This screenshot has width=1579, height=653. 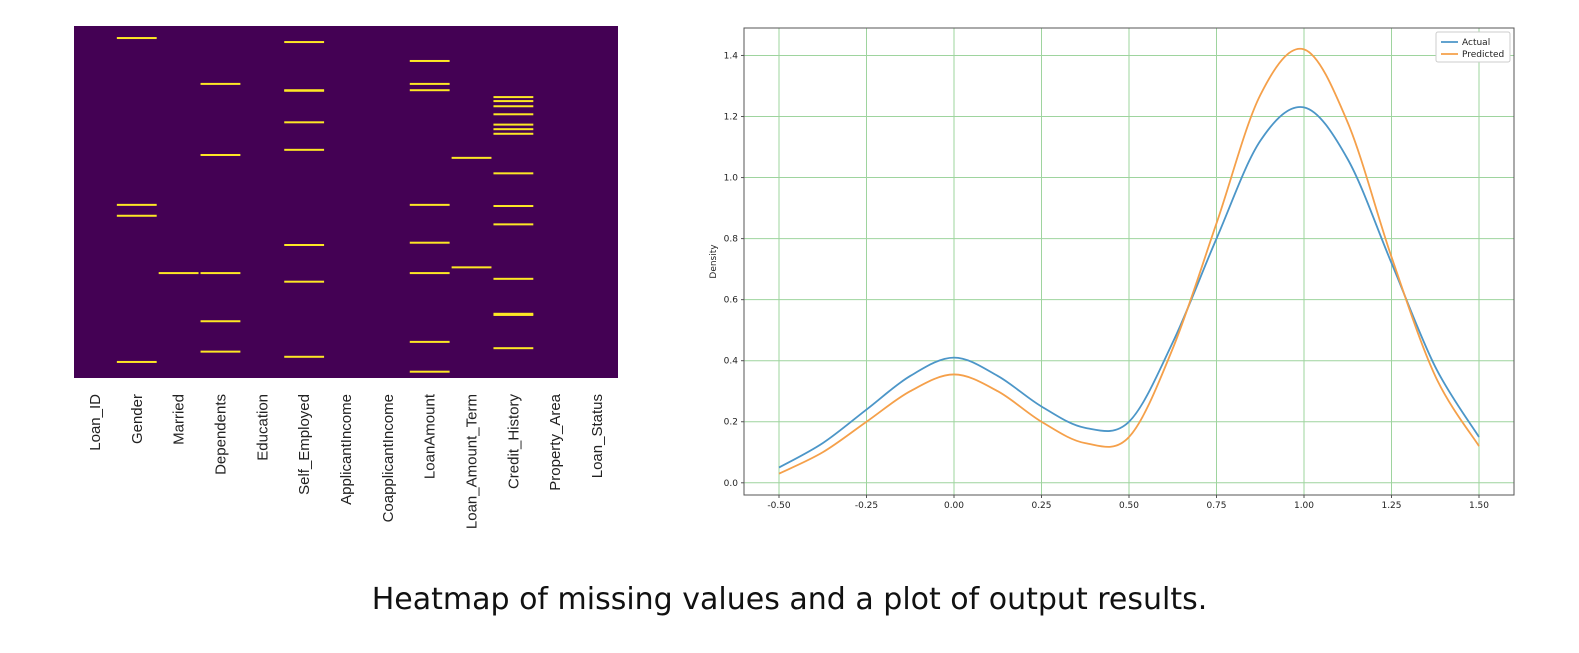 What do you see at coordinates (779, 506) in the screenshot?
I see `x-tick-label: -0.50` at bounding box center [779, 506].